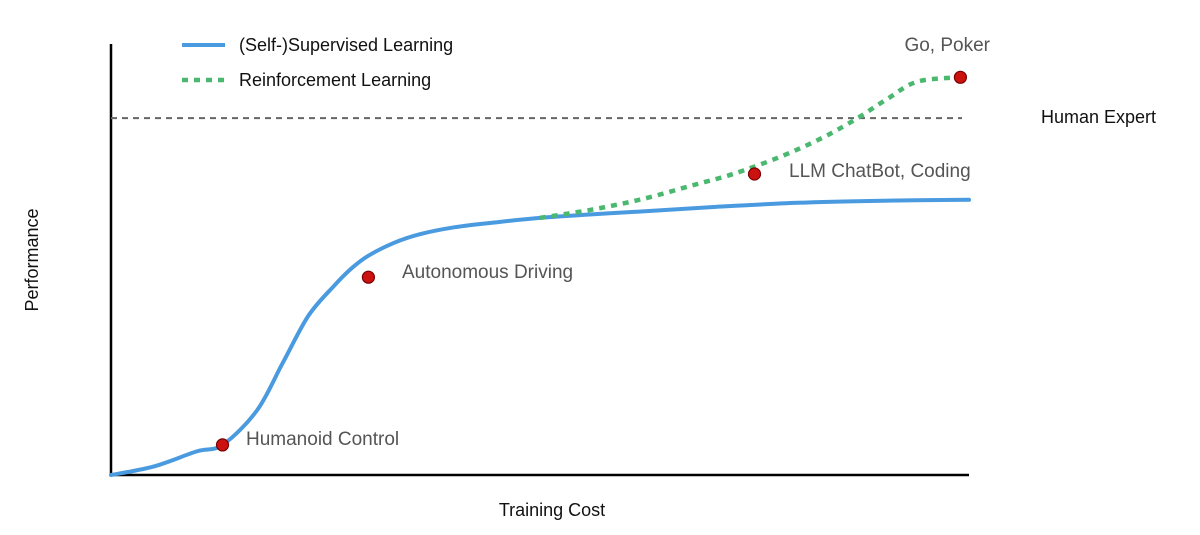  Describe the element at coordinates (960, 77) in the screenshot. I see `point-go-poker` at that location.